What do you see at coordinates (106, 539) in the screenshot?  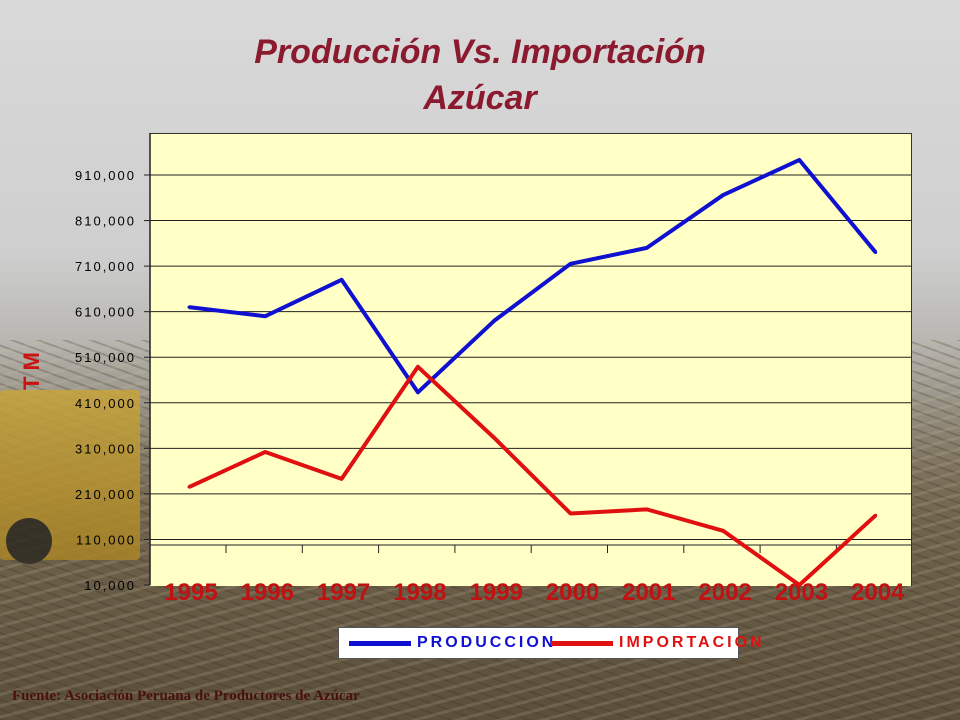 I see `y-tick-label: 110,000` at bounding box center [106, 539].